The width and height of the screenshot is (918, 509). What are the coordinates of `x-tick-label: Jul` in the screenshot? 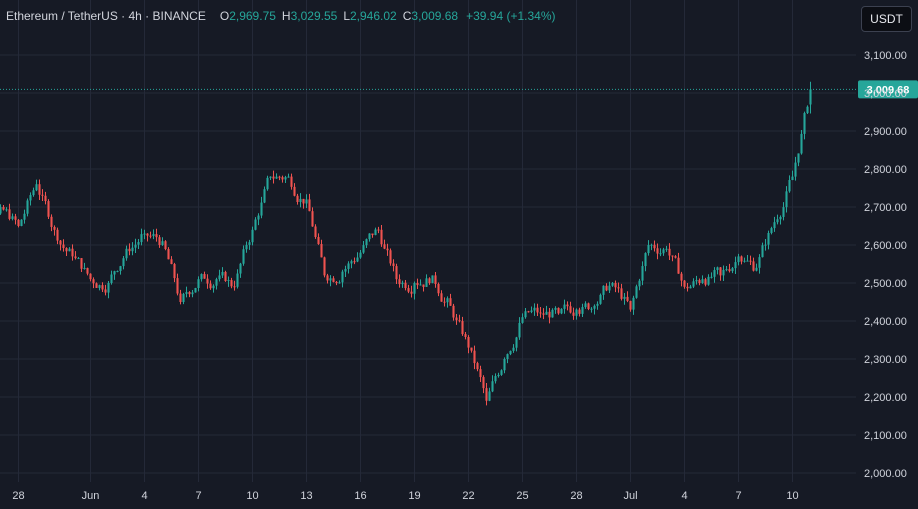 It's located at (630, 496).